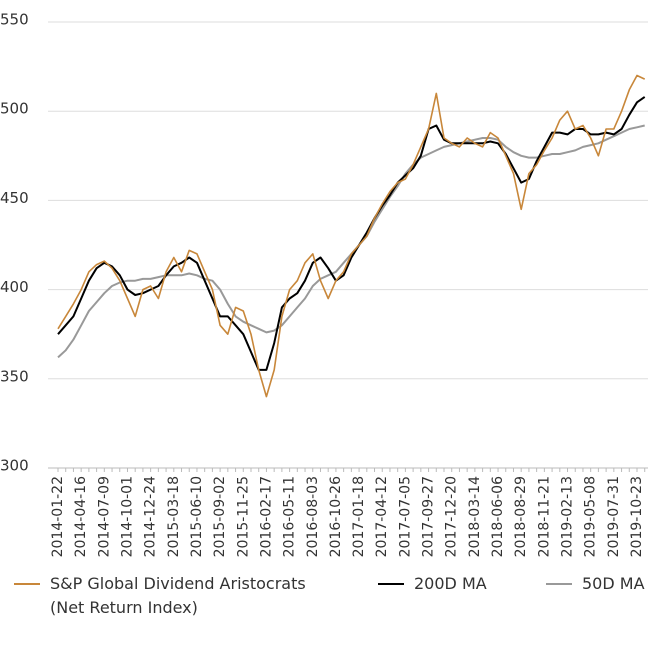 The width and height of the screenshot is (648, 645). What do you see at coordinates (14, 466) in the screenshot?
I see `y-tick-label: 300` at bounding box center [14, 466].